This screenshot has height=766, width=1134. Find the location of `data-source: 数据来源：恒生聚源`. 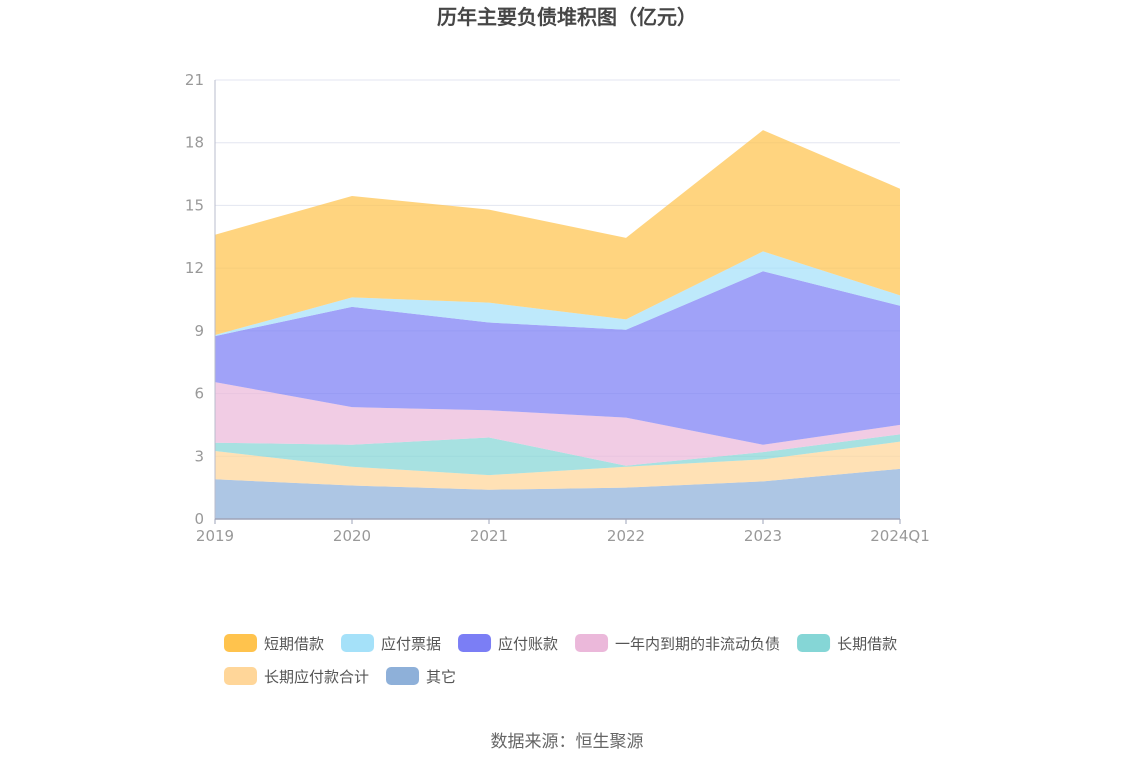

data-source: 数据来源：恒生聚源 is located at coordinates (567, 742).